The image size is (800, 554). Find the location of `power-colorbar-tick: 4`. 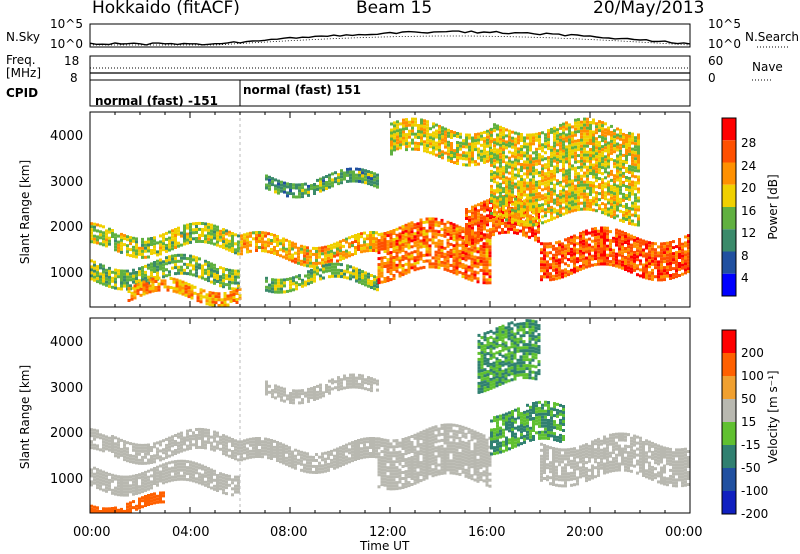

power-colorbar-tick: 4 is located at coordinates (745, 278).